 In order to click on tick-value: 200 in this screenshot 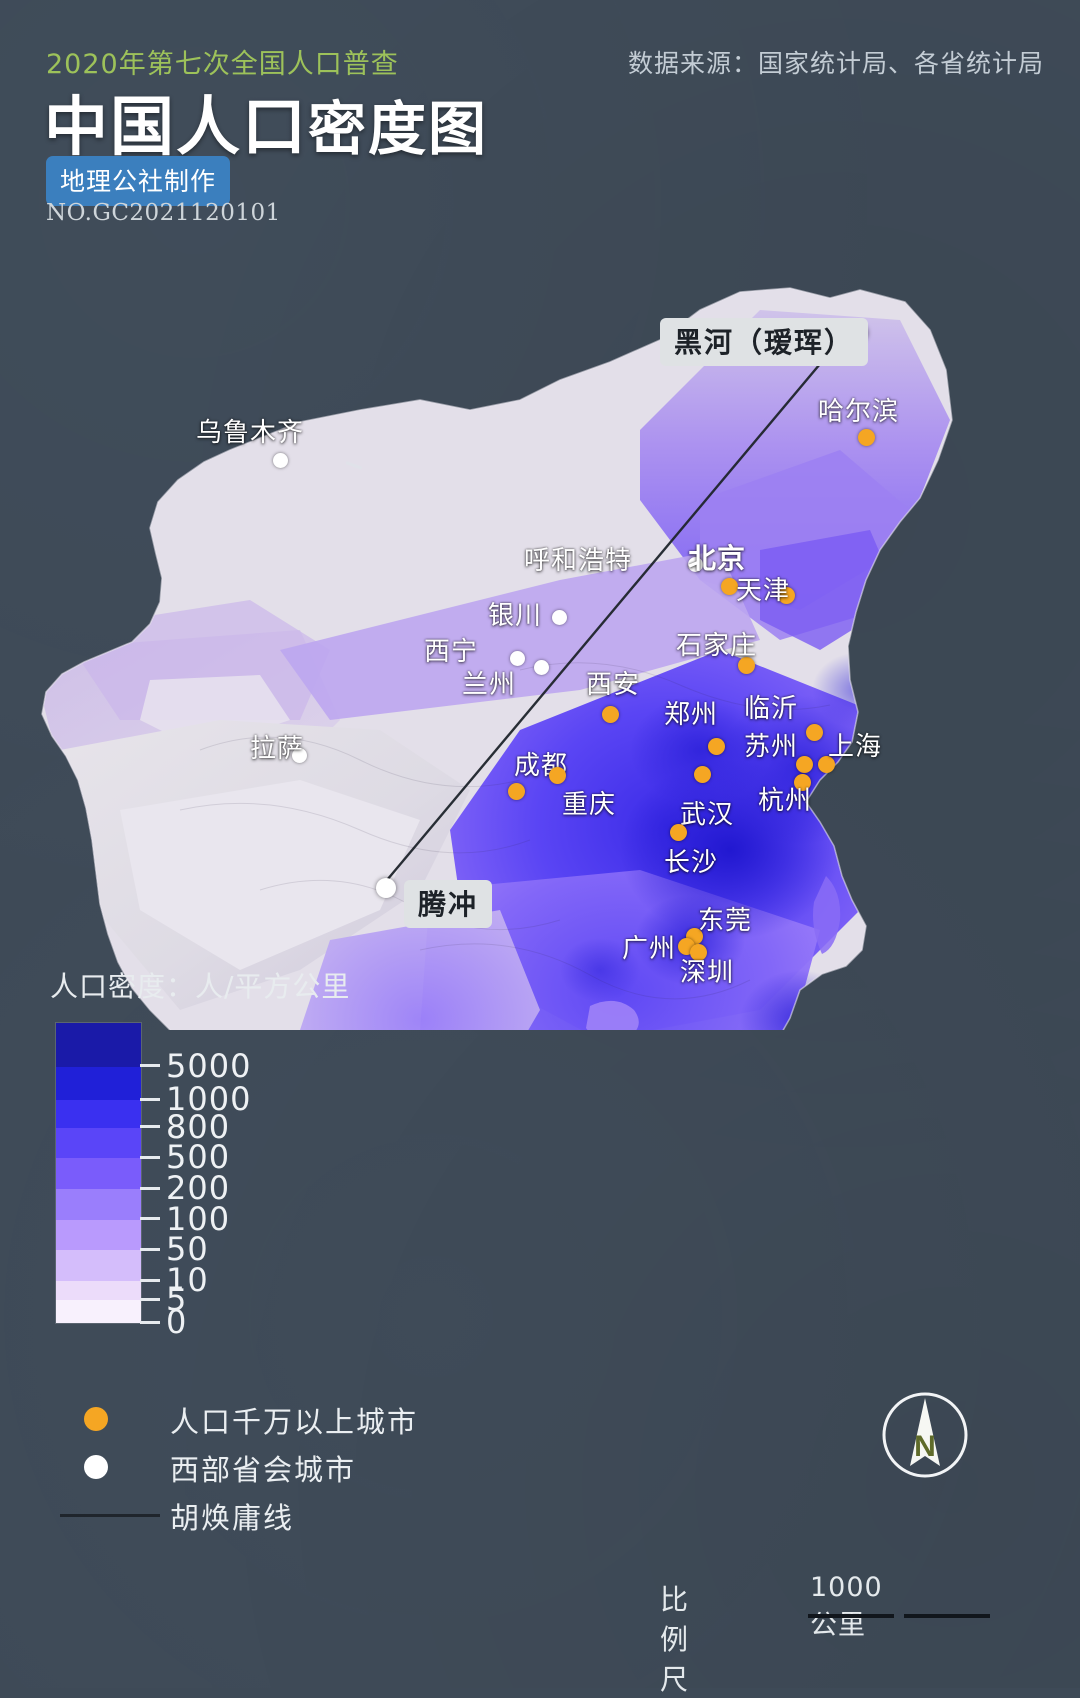, I will do `click(198, 1188)`.